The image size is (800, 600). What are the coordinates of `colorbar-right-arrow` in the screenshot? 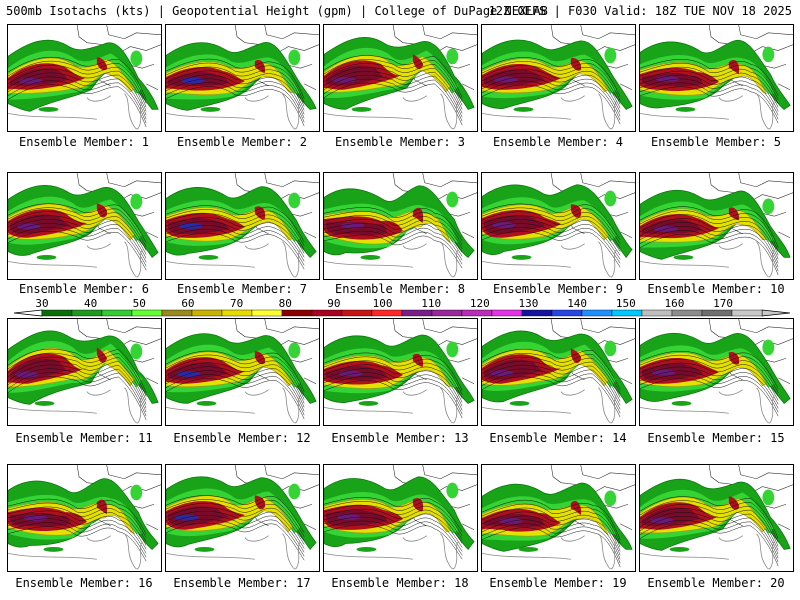 It's located at (776, 313).